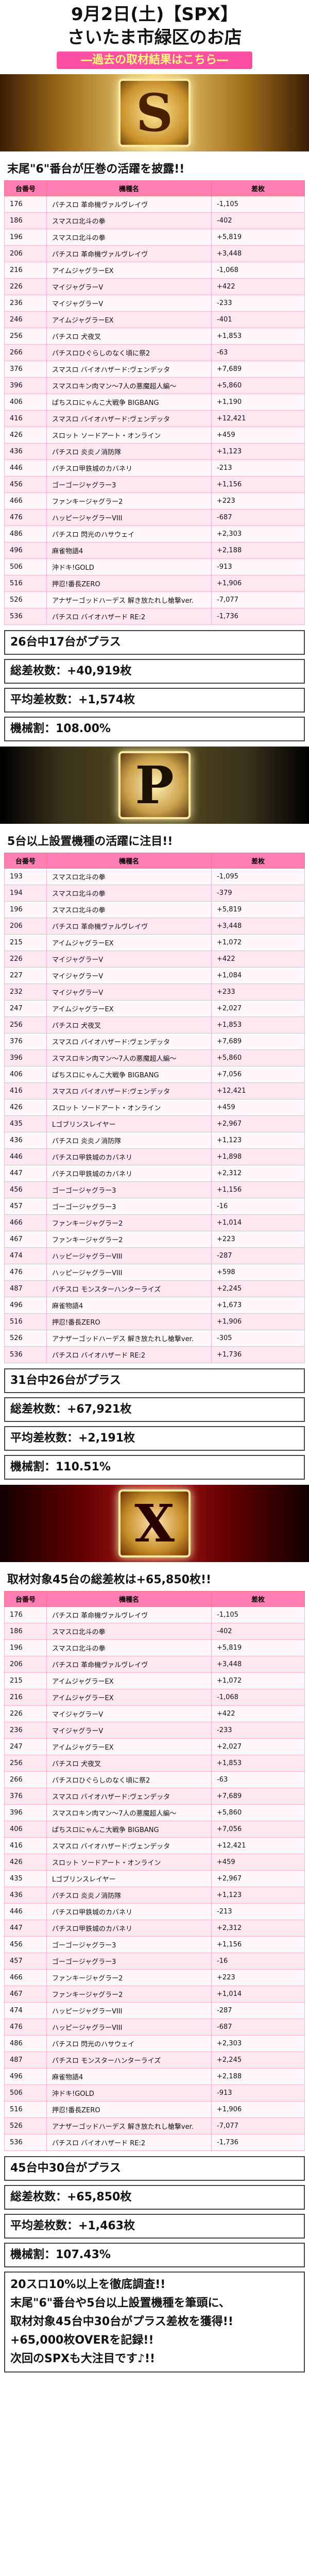  Describe the element at coordinates (25, 1977) in the screenshot. I see `machine-number-cell: 466` at that location.